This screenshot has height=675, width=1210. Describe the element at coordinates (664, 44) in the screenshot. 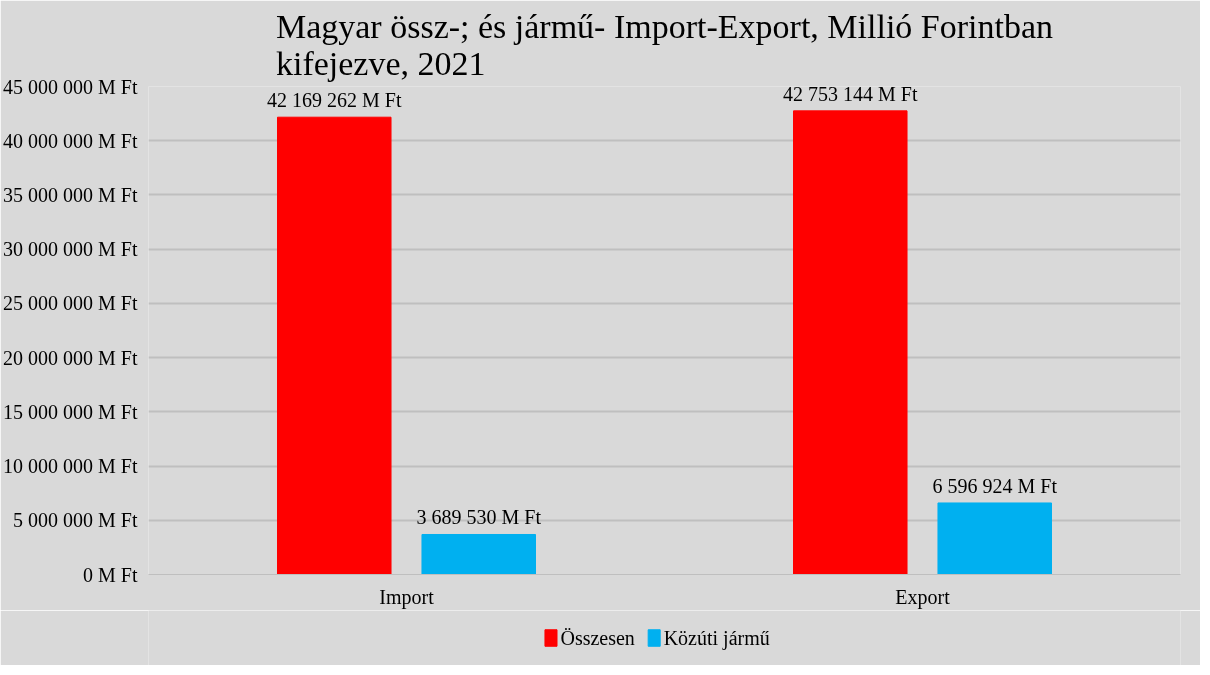

I see `chart-title: Magyar össz-; és jármű- Import-Export, Millió Forintban kifejezve, 2021` at that location.